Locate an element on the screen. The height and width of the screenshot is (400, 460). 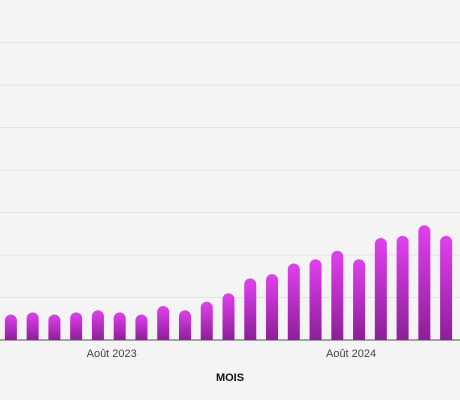
x-tick-label: Août 2024 is located at coordinates (351, 354).